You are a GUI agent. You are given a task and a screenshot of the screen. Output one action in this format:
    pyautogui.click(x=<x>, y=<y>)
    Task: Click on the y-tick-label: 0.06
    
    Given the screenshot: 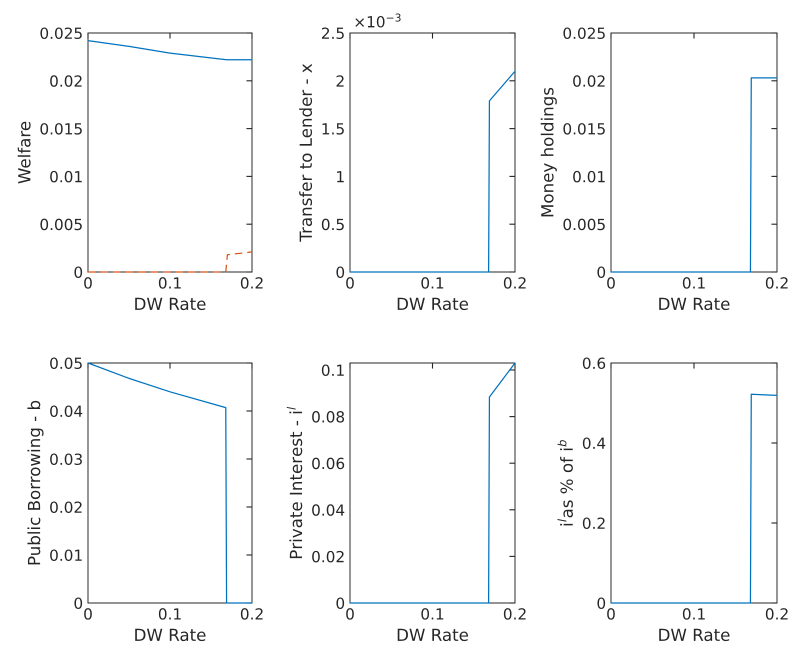 What is the action you would take?
    pyautogui.click(x=328, y=464)
    